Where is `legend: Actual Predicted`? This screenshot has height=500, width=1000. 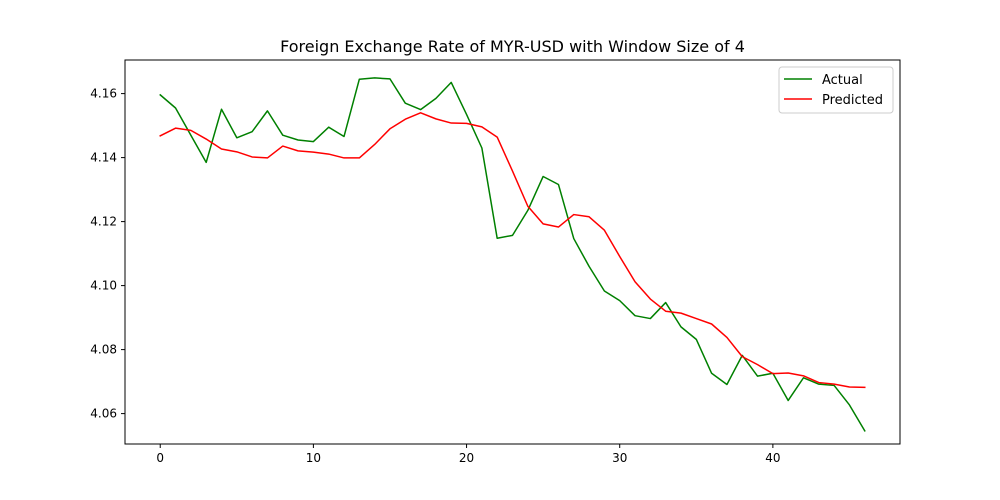 legend: Actual Predicted is located at coordinates (836, 90).